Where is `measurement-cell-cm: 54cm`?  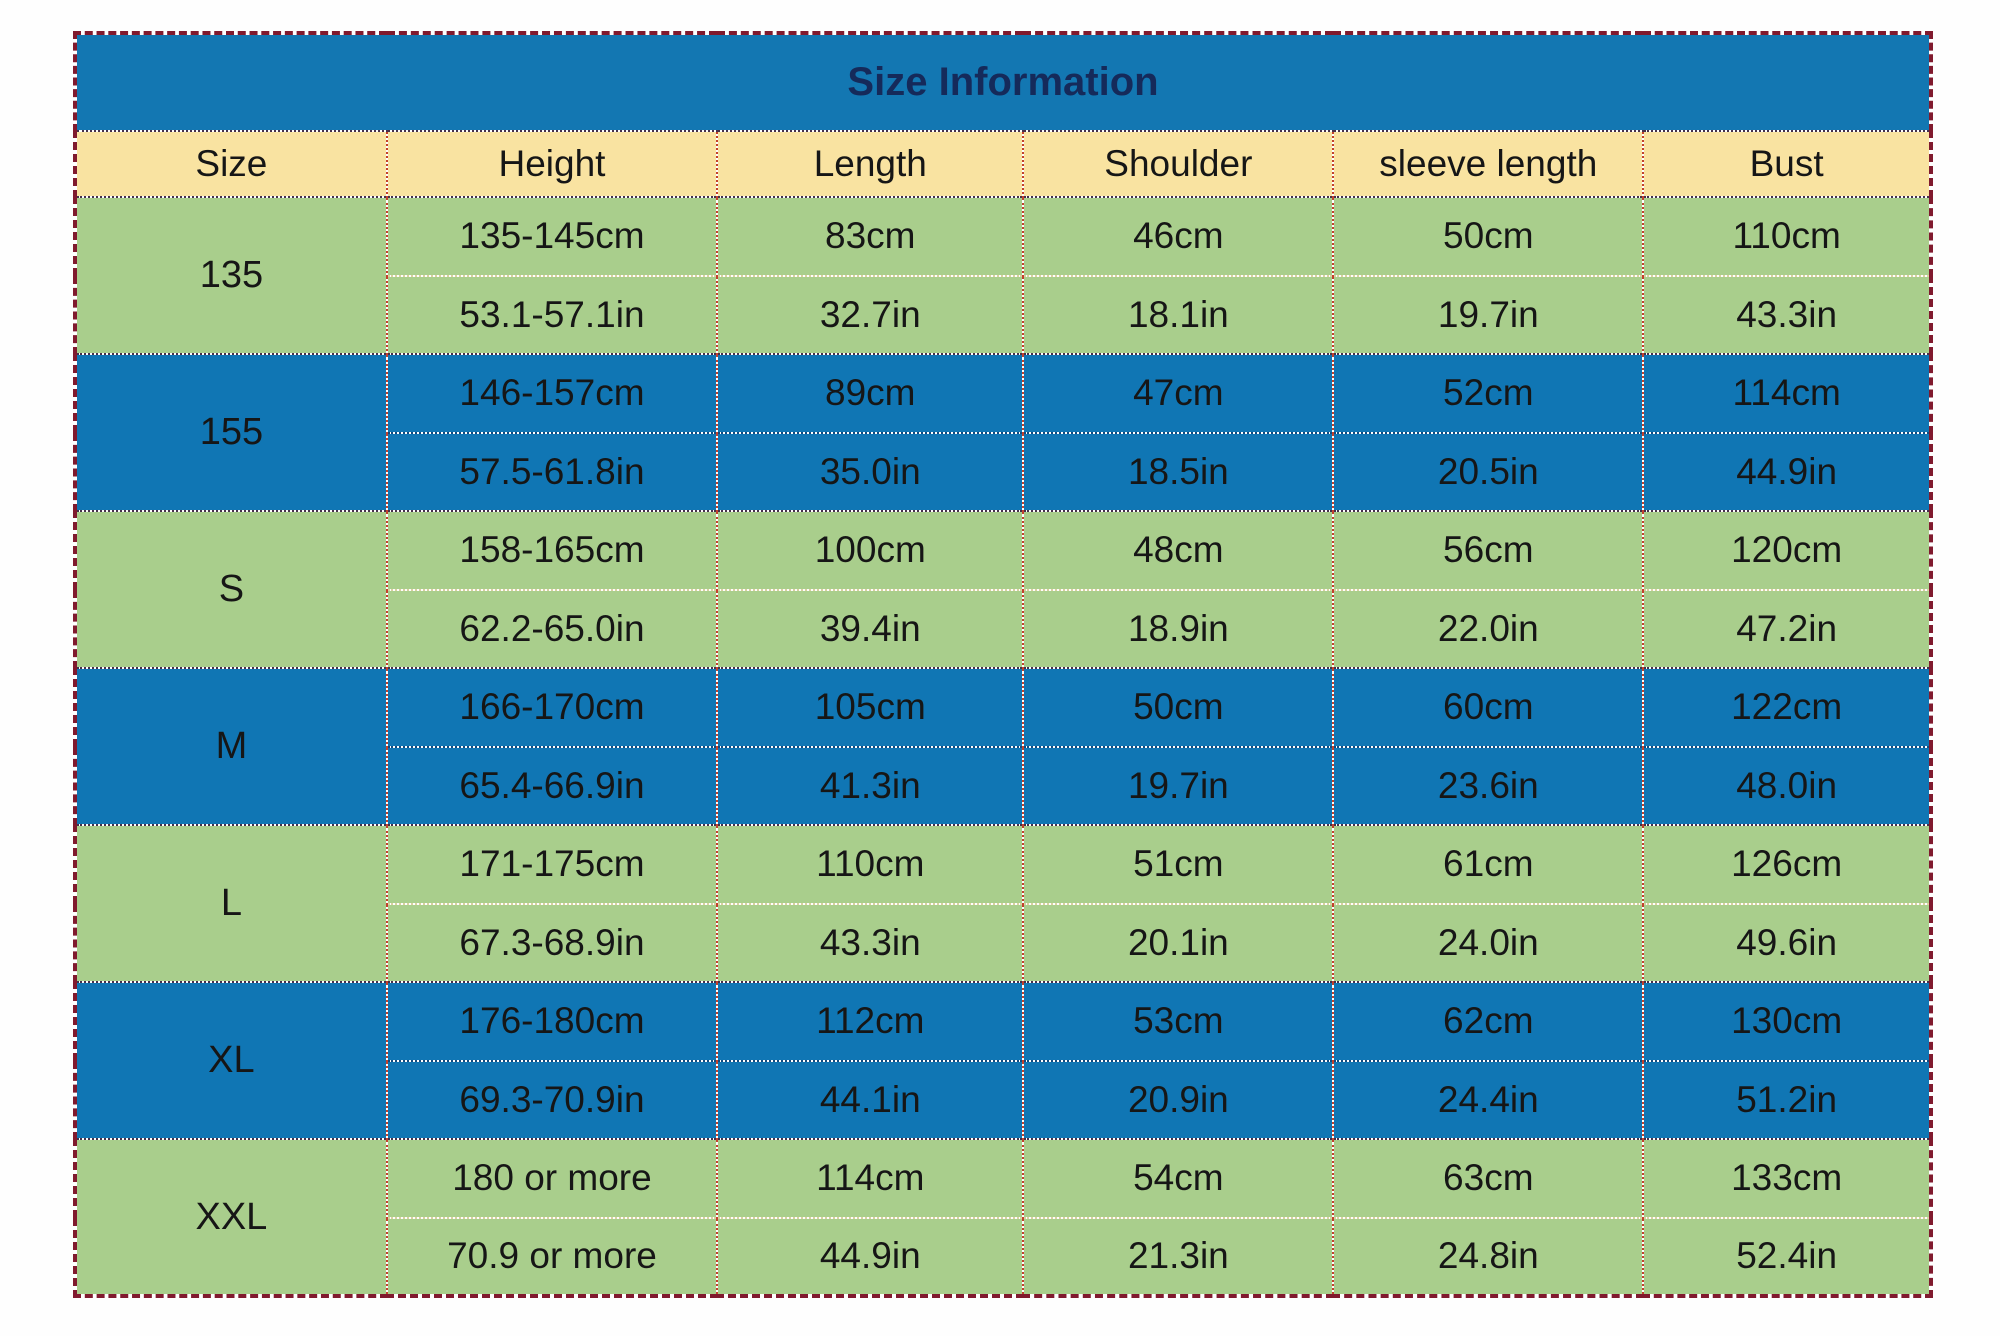 measurement-cell-cm: 54cm is located at coordinates (1178, 1178).